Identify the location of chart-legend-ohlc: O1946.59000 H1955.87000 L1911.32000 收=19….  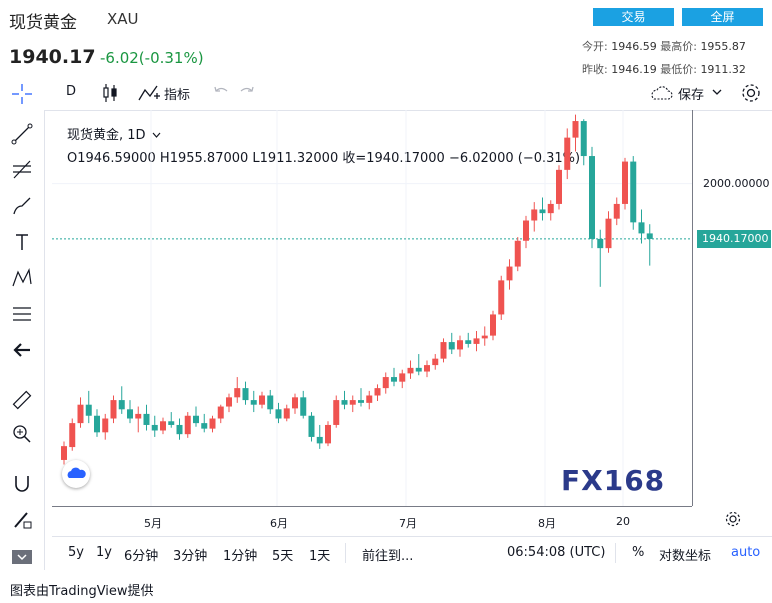
(324, 158).